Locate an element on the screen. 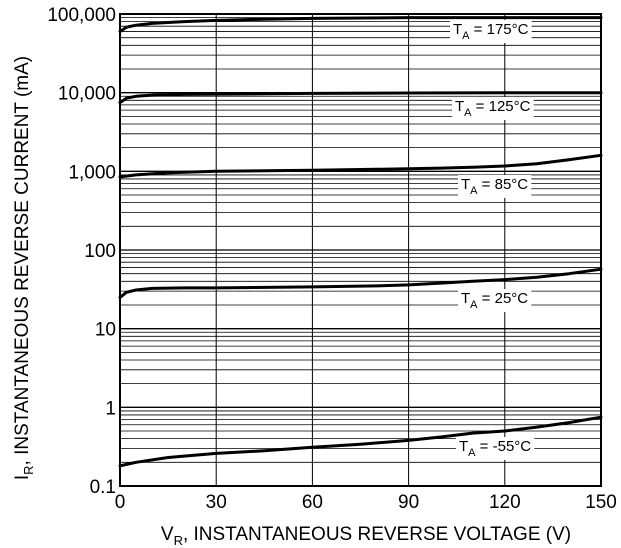  series-label-text: TA = 125°C is located at coordinates (493, 108).